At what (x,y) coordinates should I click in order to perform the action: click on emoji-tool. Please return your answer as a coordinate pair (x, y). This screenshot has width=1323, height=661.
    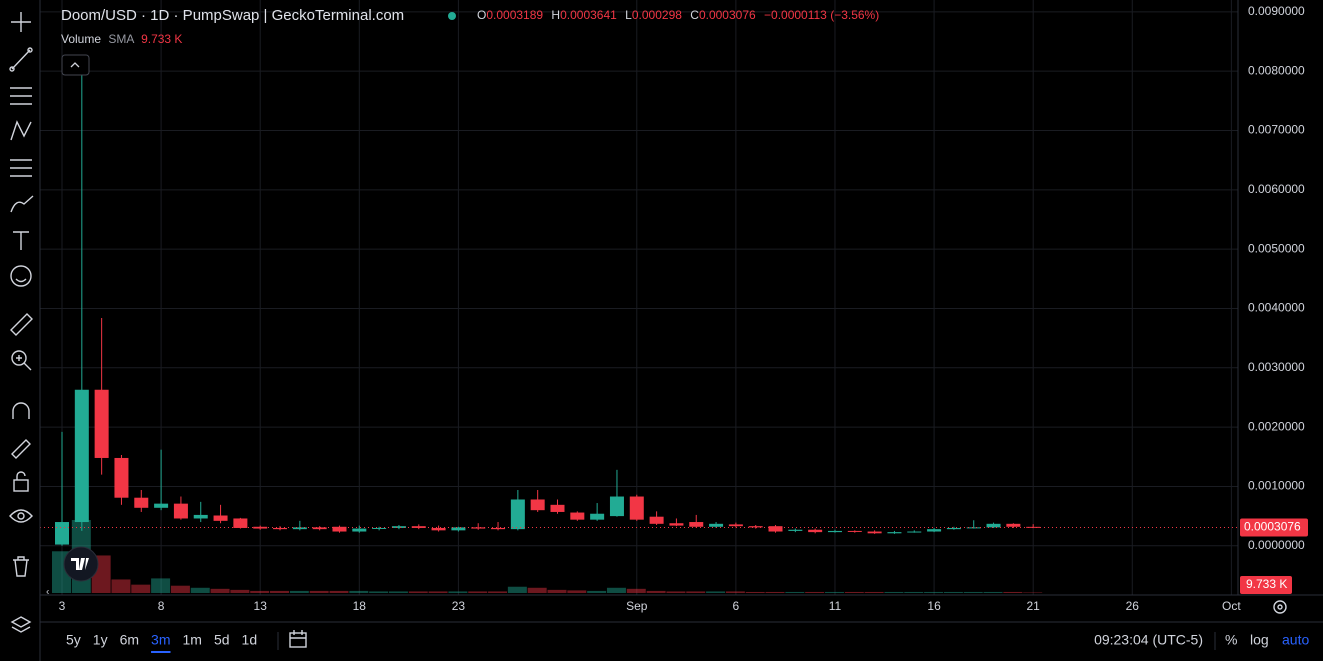
    Looking at the image, I should click on (21, 276).